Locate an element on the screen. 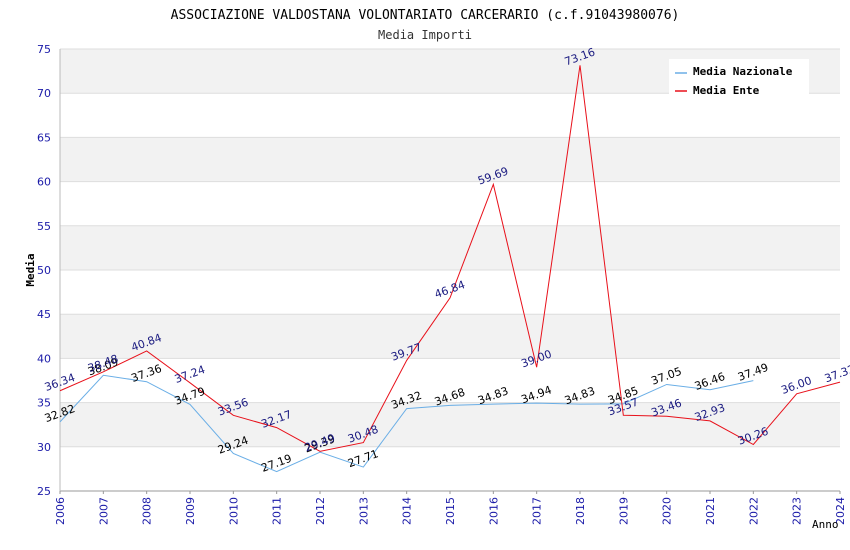 This screenshot has width=850, height=550. series-line-nazionale is located at coordinates (406, 423).